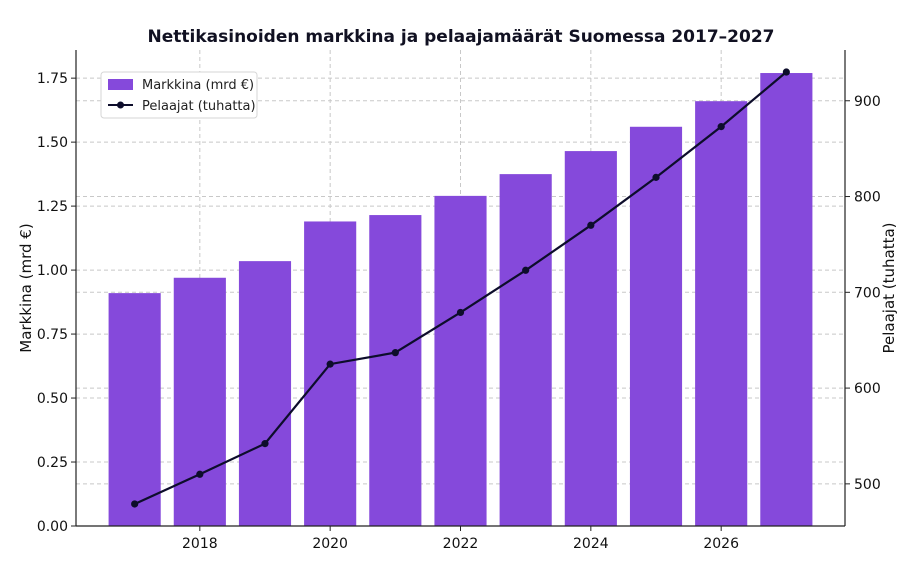 The width and height of the screenshot is (917, 570). What do you see at coordinates (52, 335) in the screenshot?
I see `y-tick-label: 0.75` at bounding box center [52, 335].